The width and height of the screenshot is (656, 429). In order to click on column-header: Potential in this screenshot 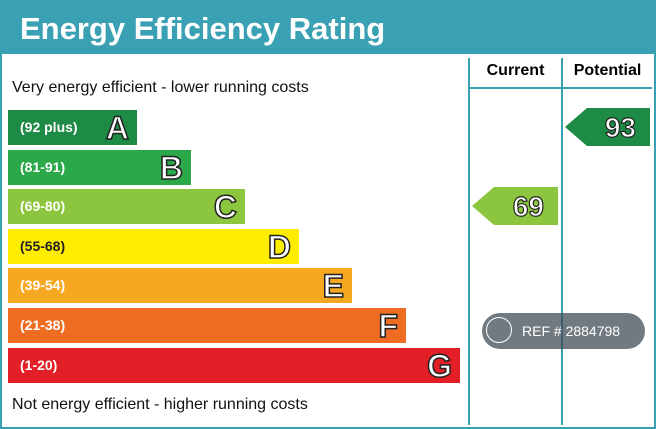, I will do `click(607, 70)`.